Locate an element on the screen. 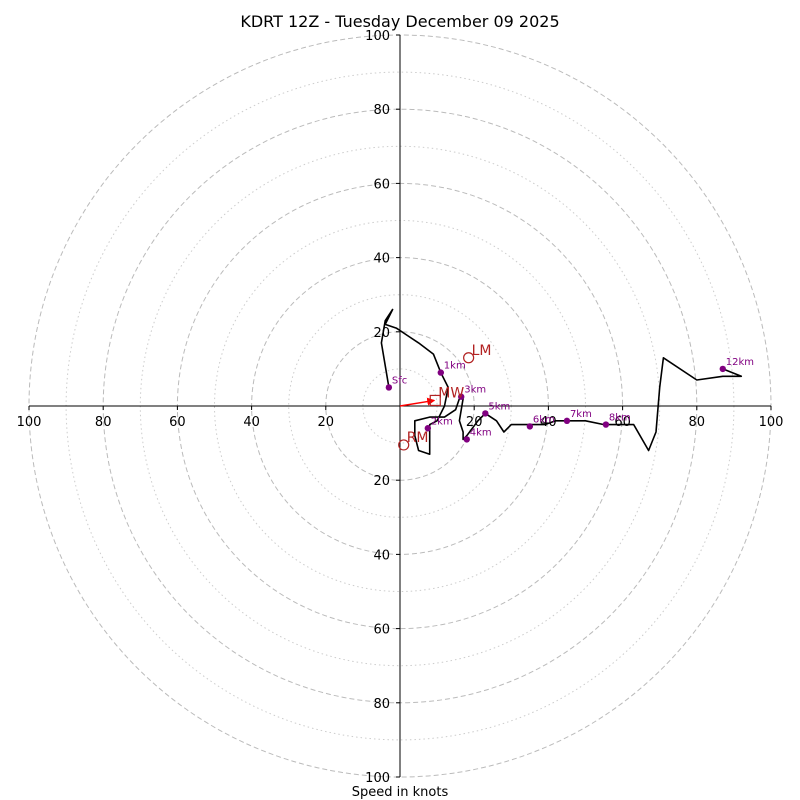 The height and width of the screenshot is (800, 800). x-axis-label: Speed in knots is located at coordinates (400, 792).